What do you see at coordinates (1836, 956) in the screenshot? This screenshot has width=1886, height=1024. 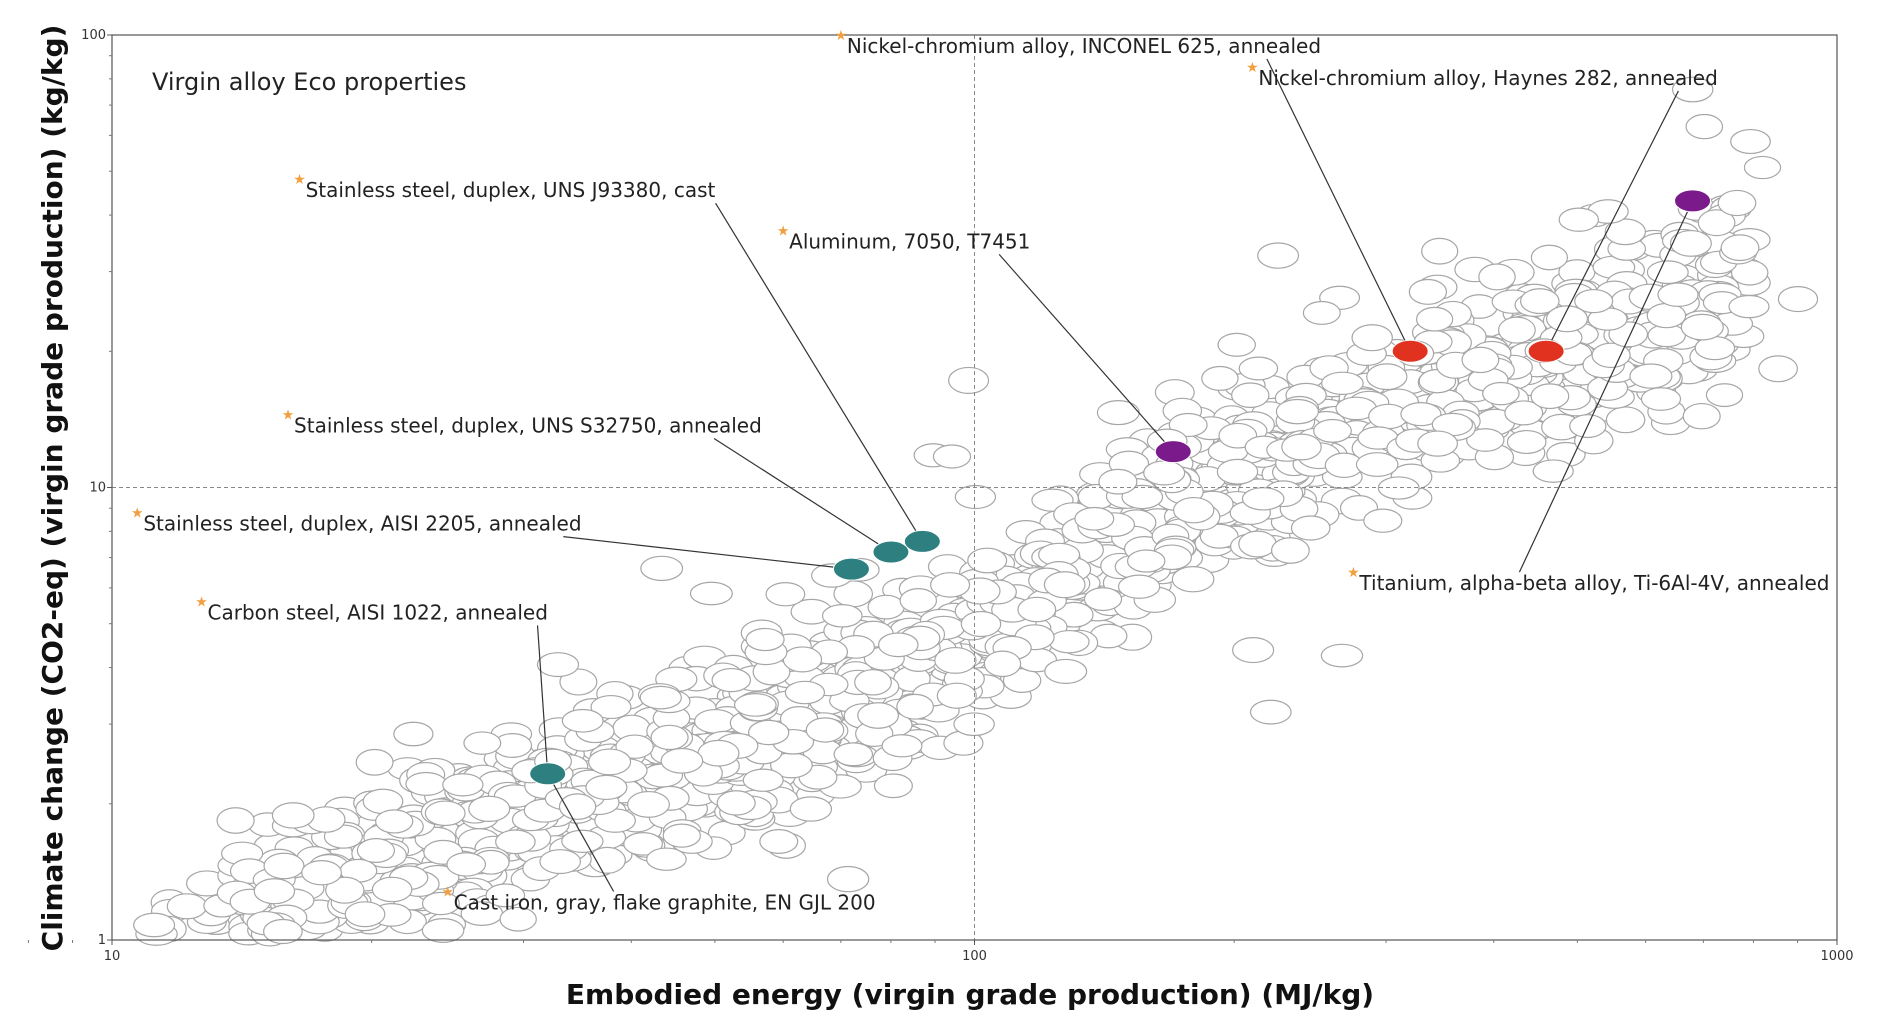 I see `x-tick-label: 1000` at bounding box center [1836, 956].